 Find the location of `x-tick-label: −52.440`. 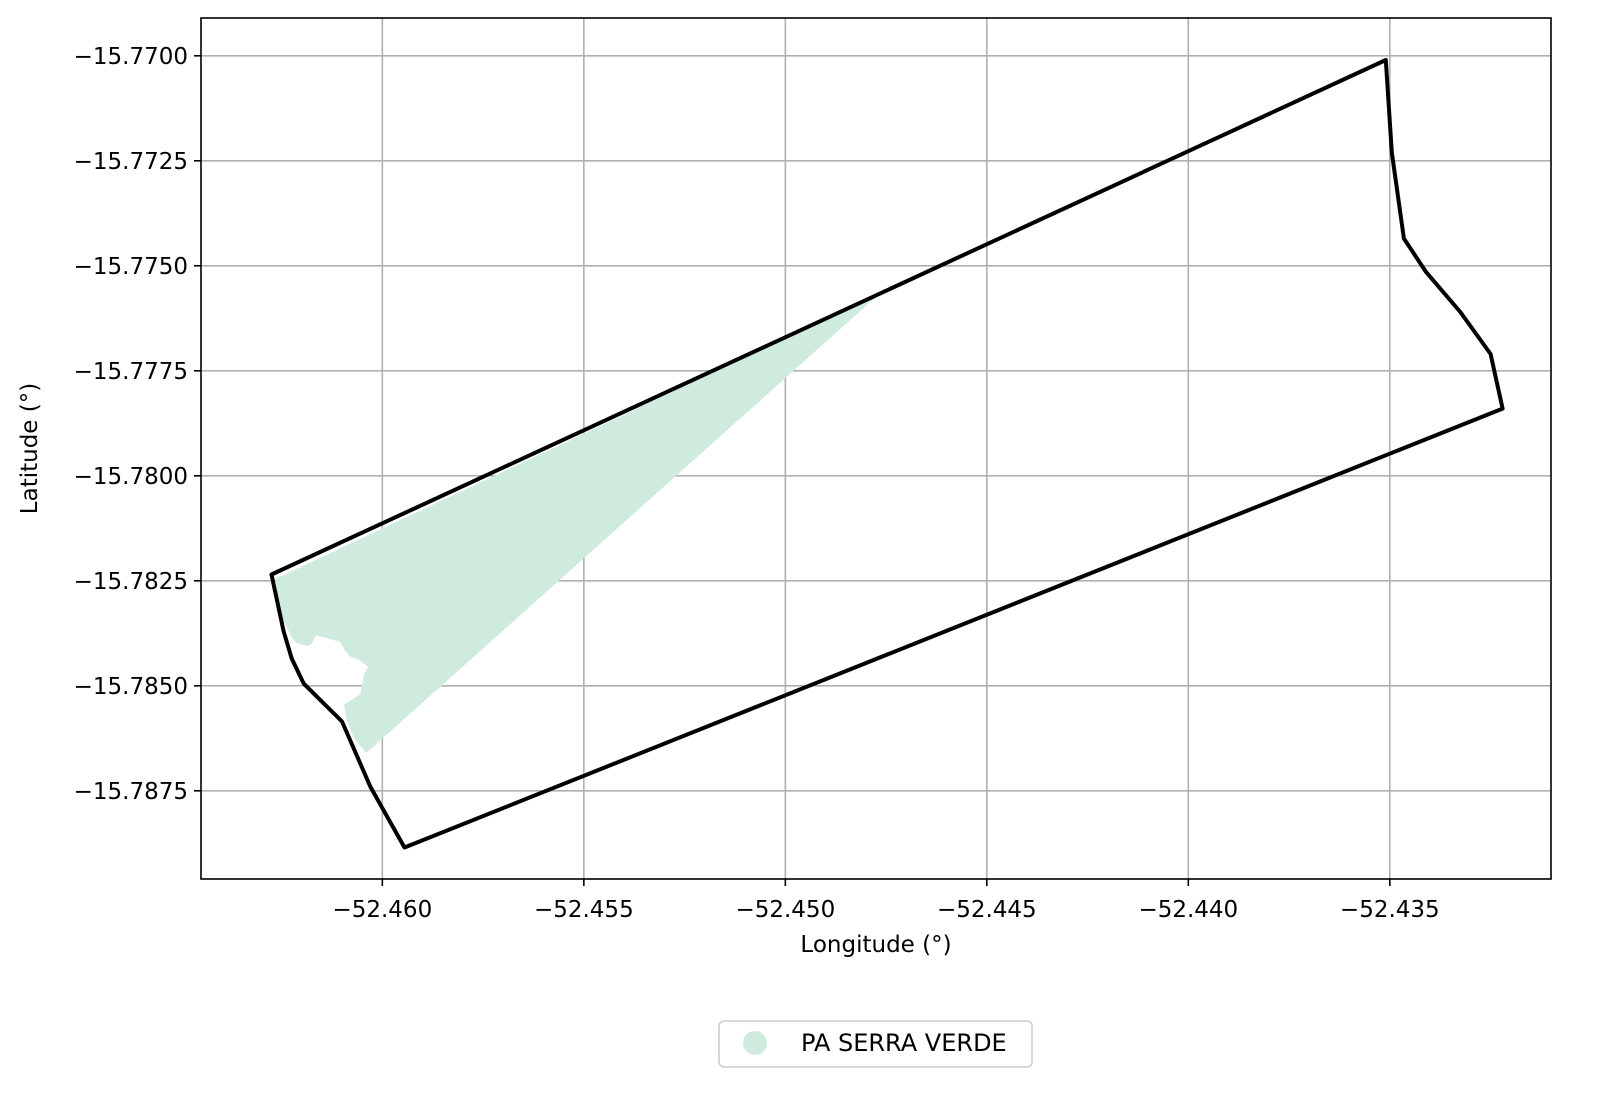

x-tick-label: −52.440 is located at coordinates (1188, 910).